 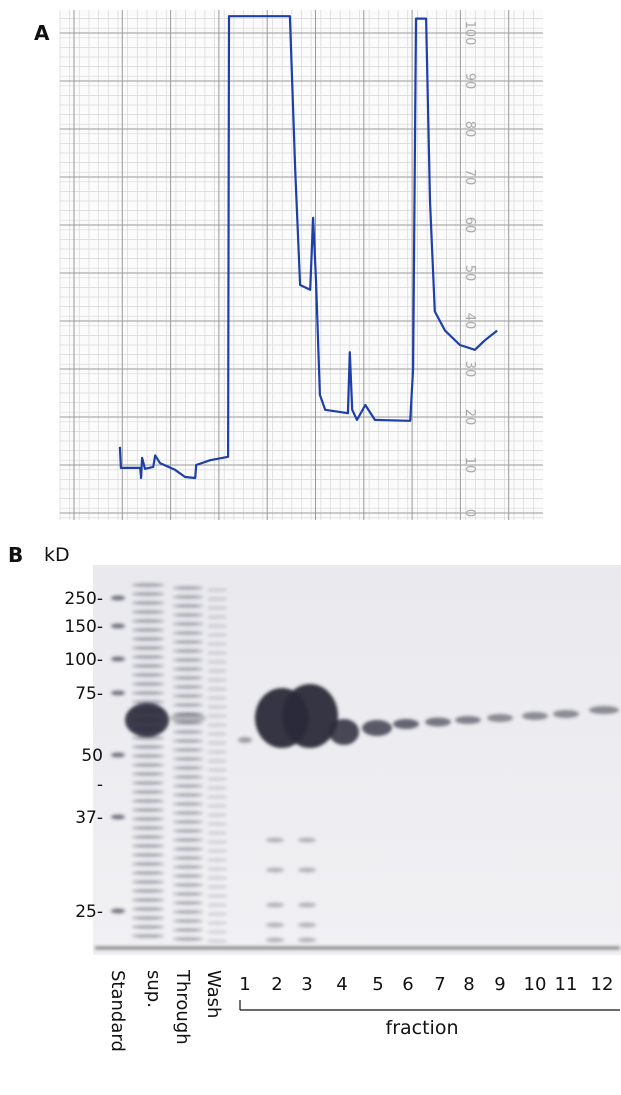 What do you see at coordinates (276, 984) in the screenshot?
I see `fraction-label: 2` at bounding box center [276, 984].